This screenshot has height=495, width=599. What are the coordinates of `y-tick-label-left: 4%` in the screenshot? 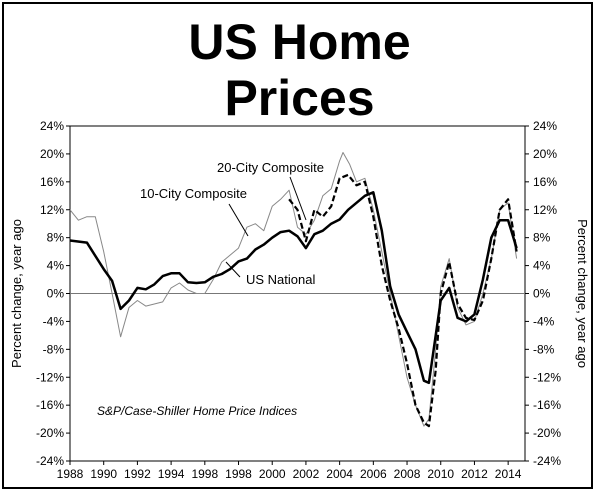 It's located at (56, 266).